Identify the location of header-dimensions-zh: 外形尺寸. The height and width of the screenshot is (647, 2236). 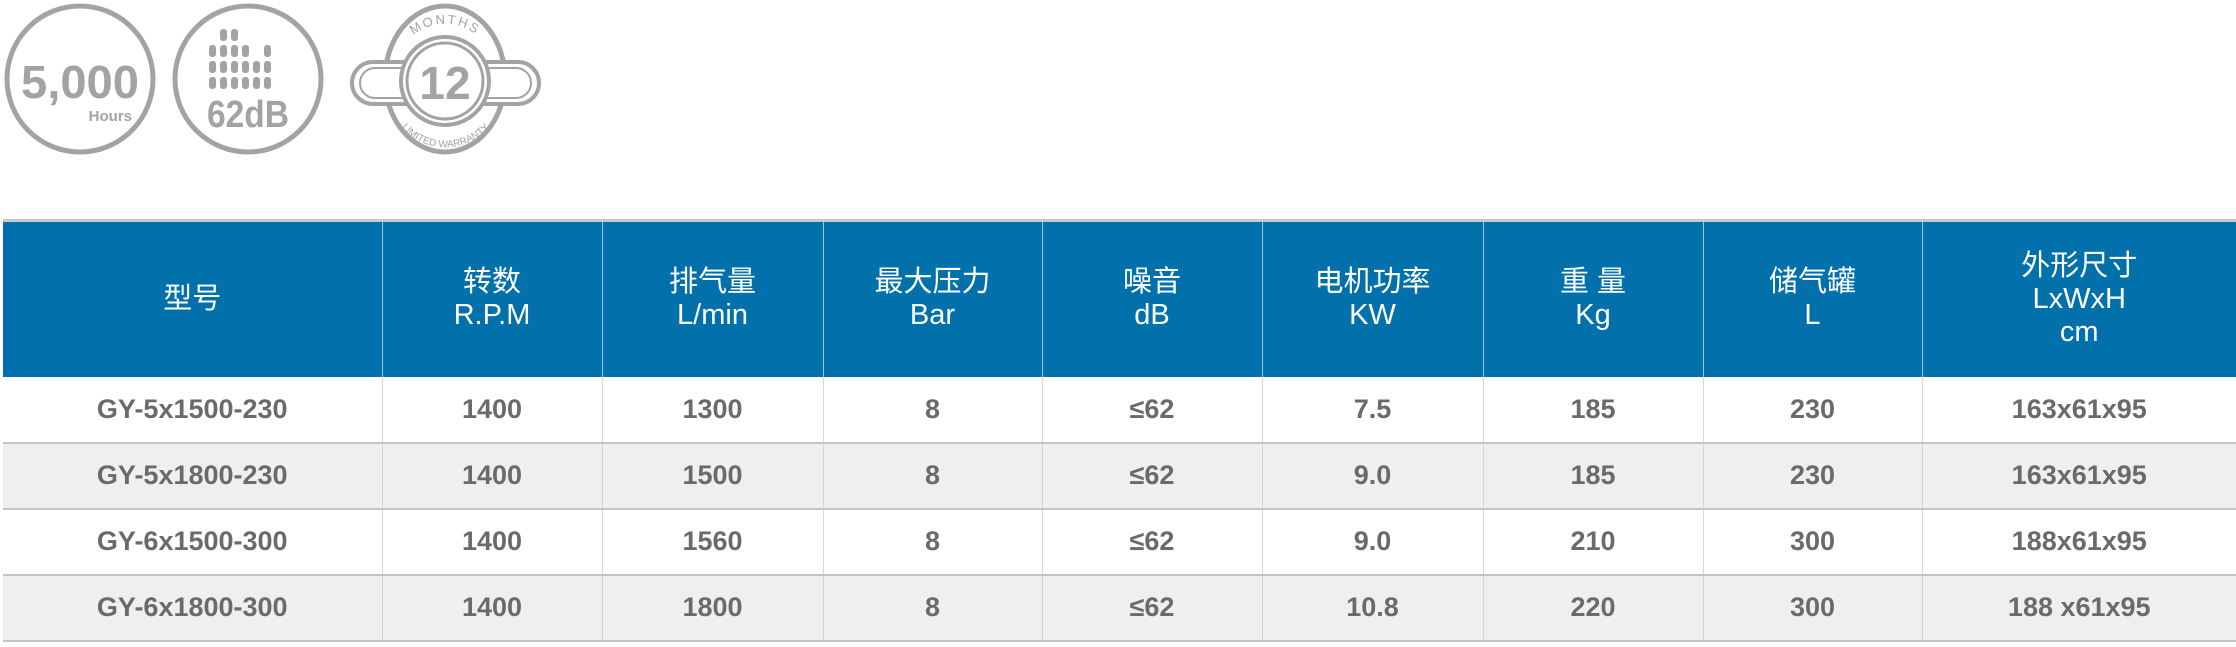
(2079, 265).